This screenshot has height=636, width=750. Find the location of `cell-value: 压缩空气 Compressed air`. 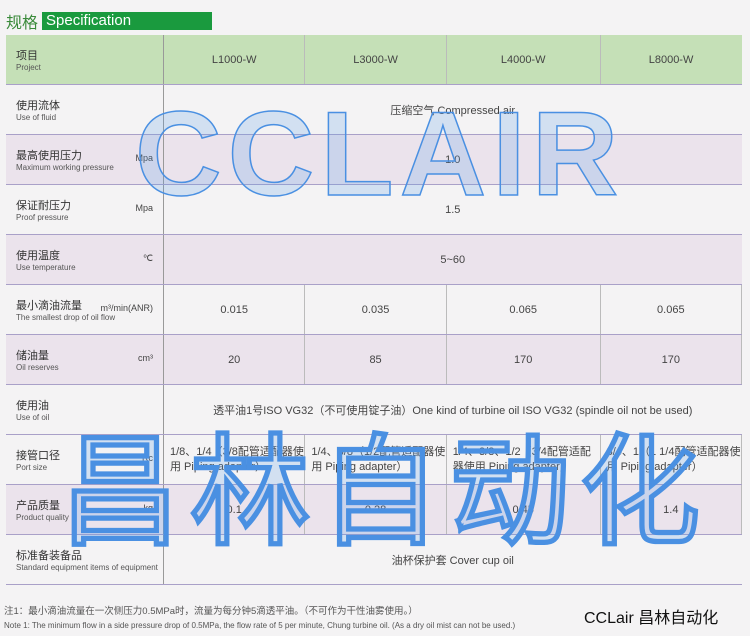

cell-value: 压缩空气 Compressed air is located at coordinates (452, 109).